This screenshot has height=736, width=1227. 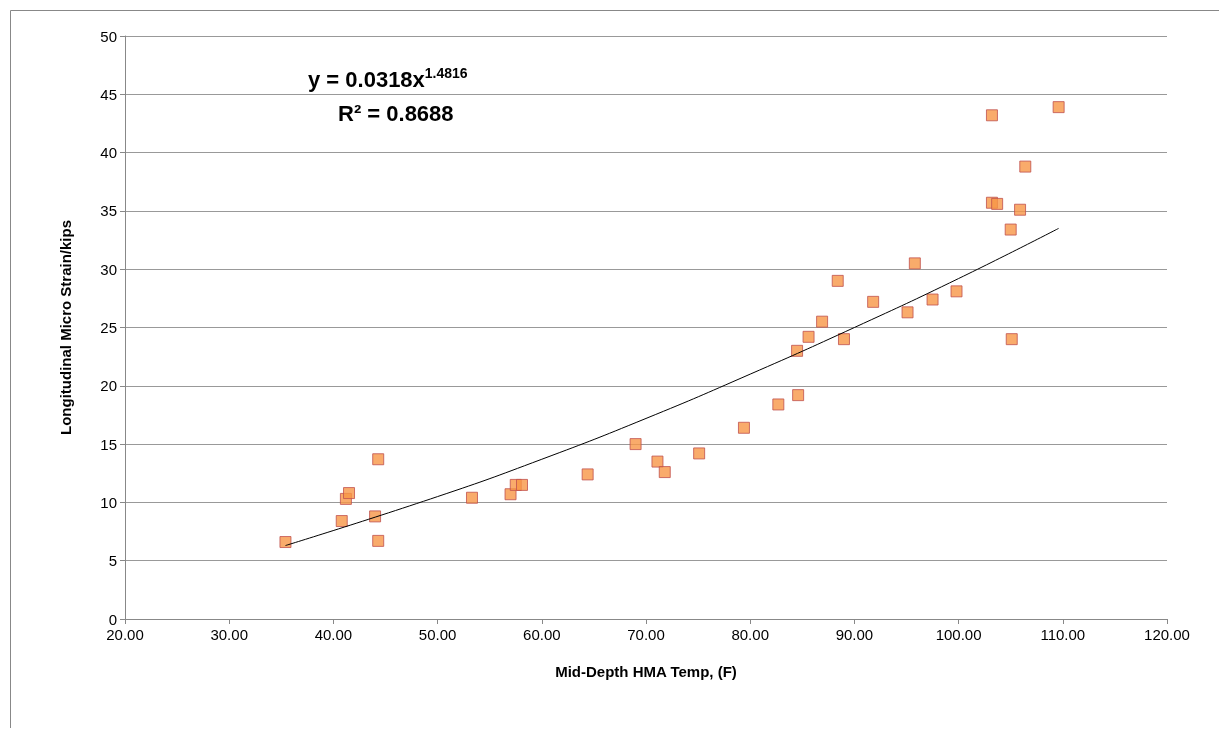 I want to click on x-tick-label: 20.00, so click(x=125, y=634).